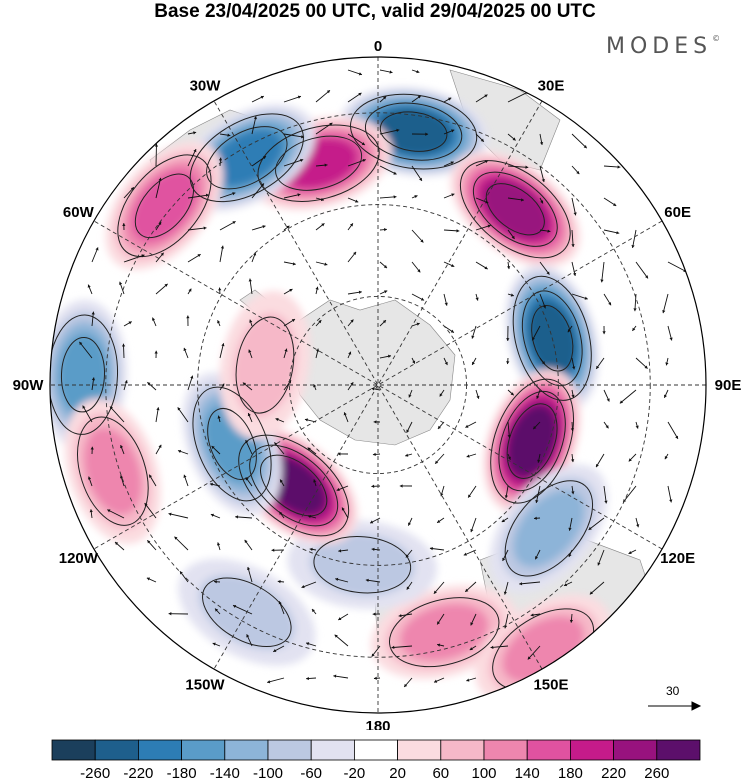 The image size is (750, 783). I want to click on colorbar-tick-label: 140, so click(527, 773).